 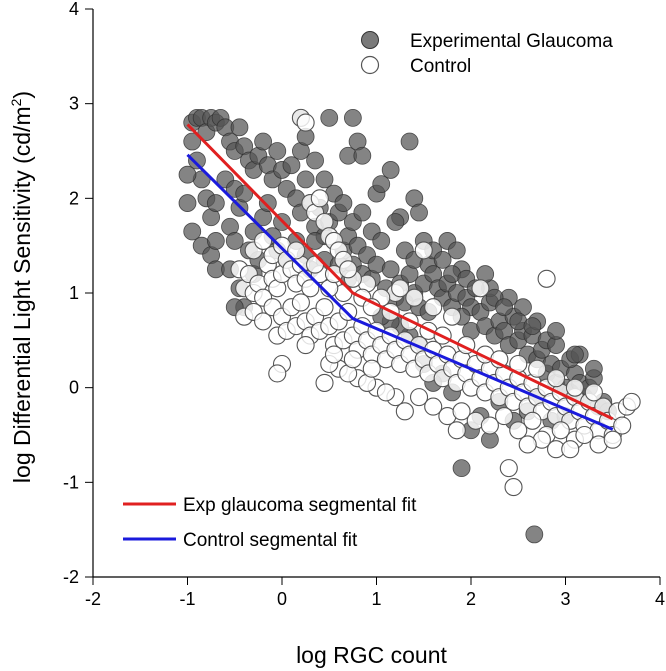 I want to click on legend-marker-experimental, so click(x=370, y=40).